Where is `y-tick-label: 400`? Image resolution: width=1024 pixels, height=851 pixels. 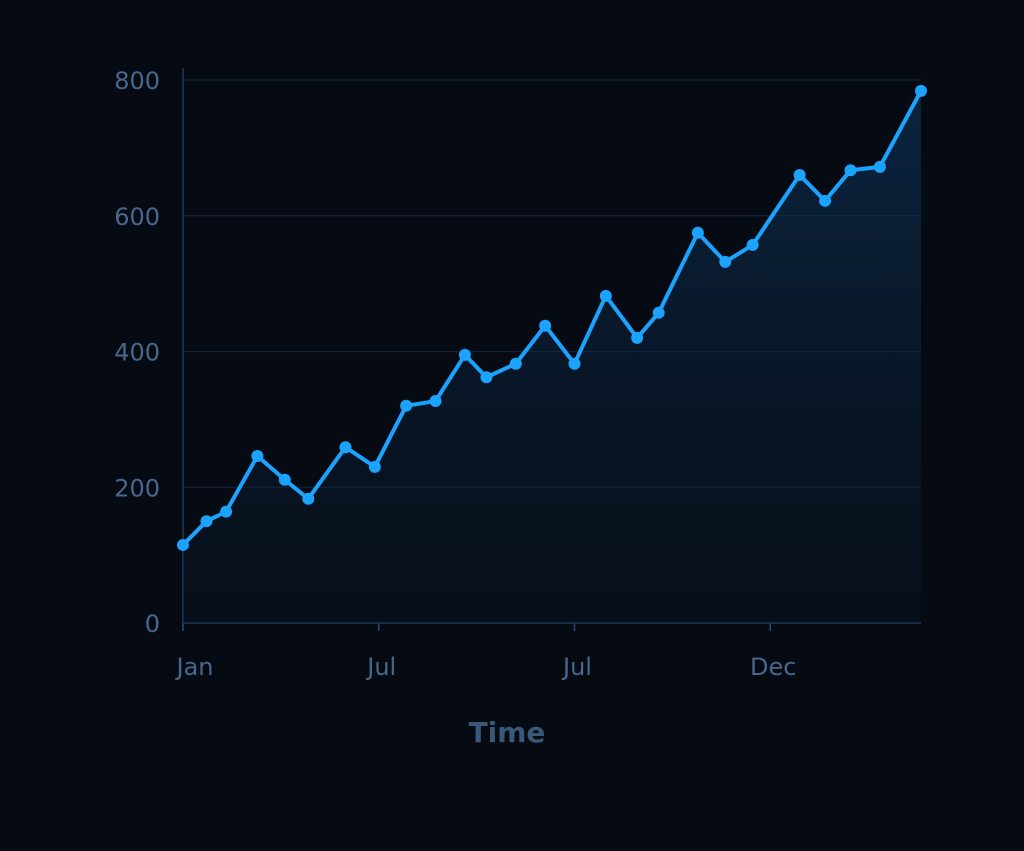
y-tick-label: 400 is located at coordinates (137, 353).